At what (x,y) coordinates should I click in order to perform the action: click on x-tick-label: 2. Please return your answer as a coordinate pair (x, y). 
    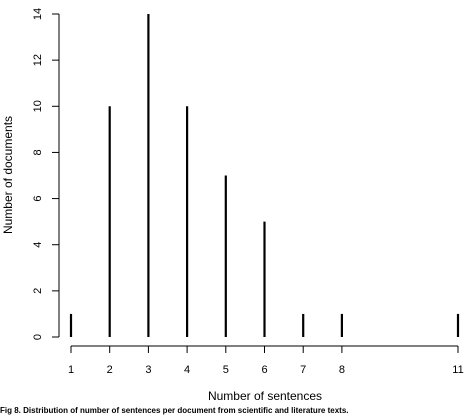
    Looking at the image, I should click on (110, 370).